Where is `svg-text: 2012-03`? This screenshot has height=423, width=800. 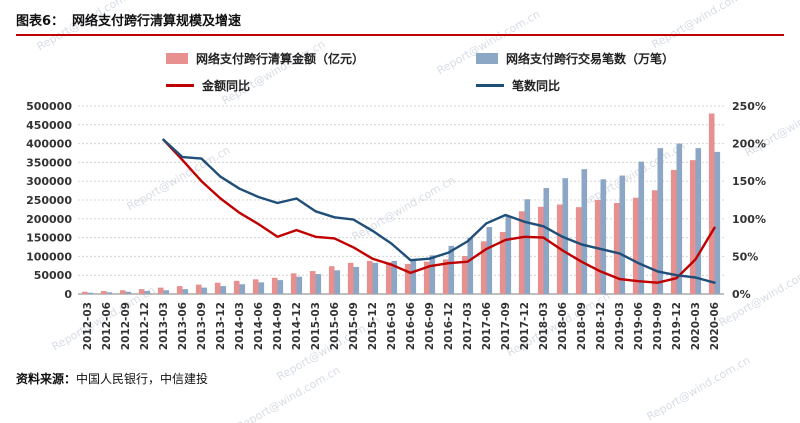 svg-text: 2012-03 is located at coordinates (88, 326).